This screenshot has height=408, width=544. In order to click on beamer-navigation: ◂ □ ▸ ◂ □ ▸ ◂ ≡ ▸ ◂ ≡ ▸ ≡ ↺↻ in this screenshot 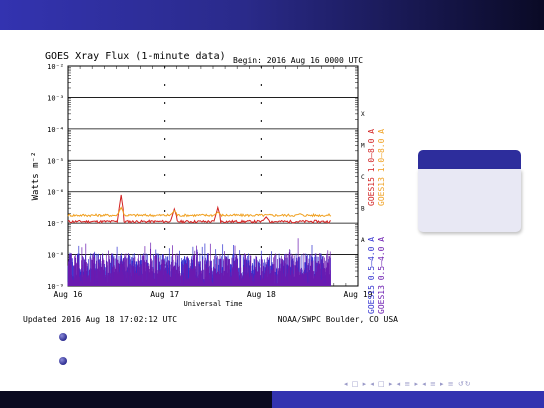, I will do `click(408, 384)`.